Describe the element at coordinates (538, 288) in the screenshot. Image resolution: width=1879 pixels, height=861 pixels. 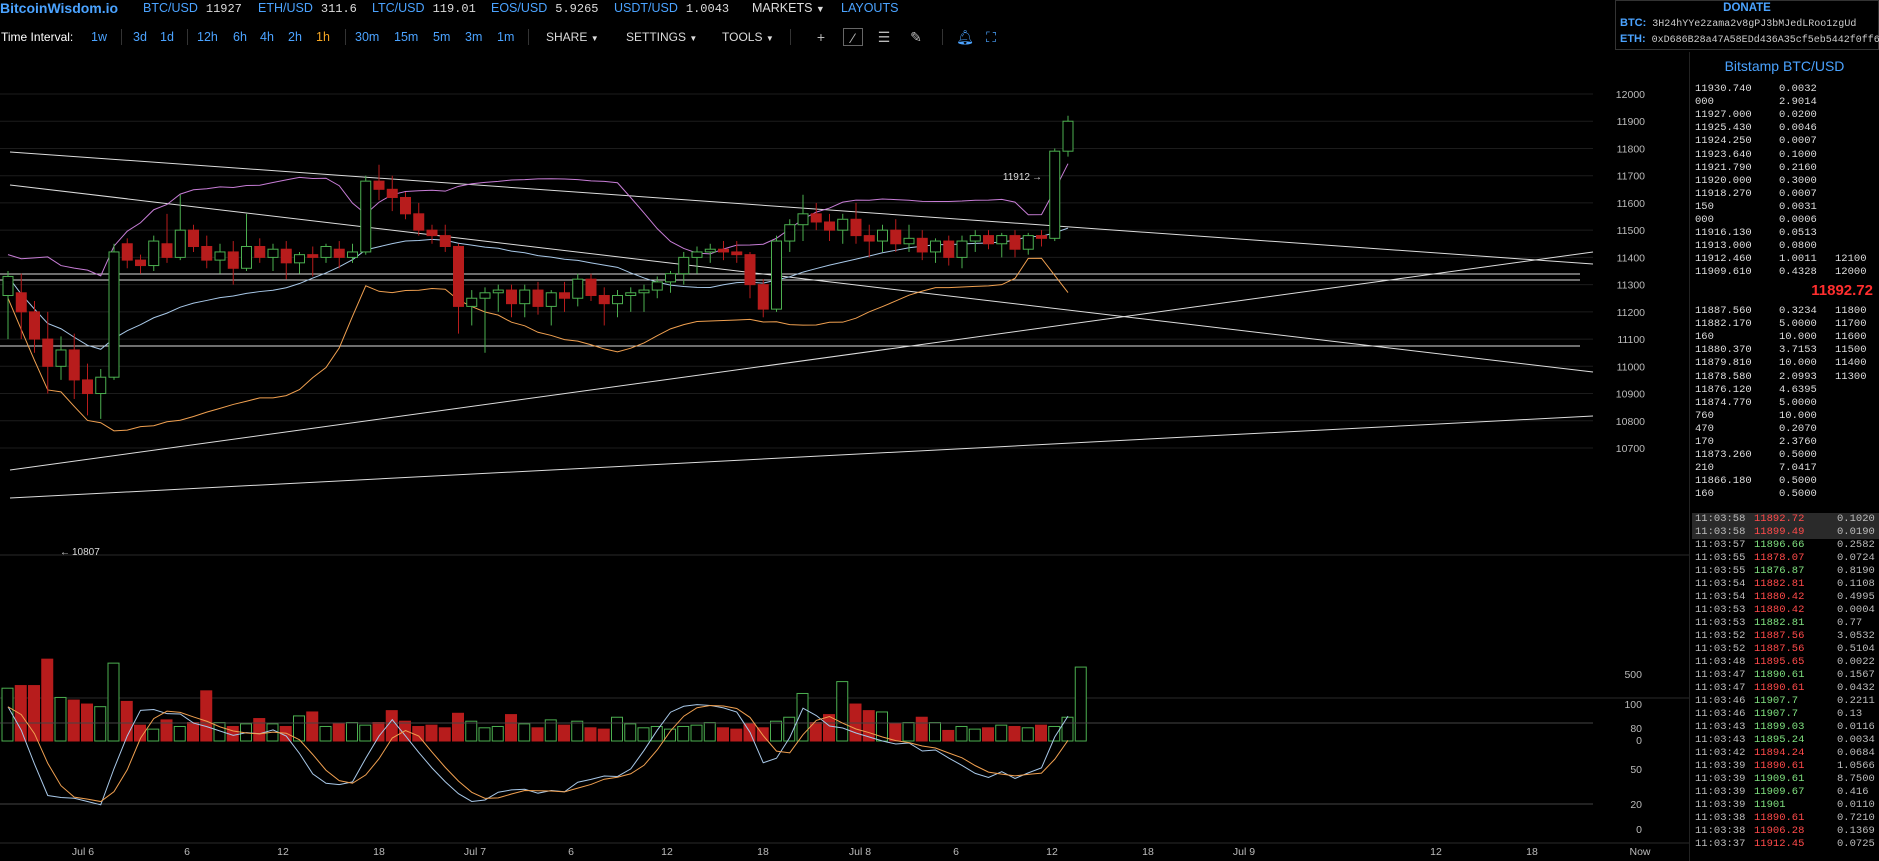
I see `moving-average-line` at that location.